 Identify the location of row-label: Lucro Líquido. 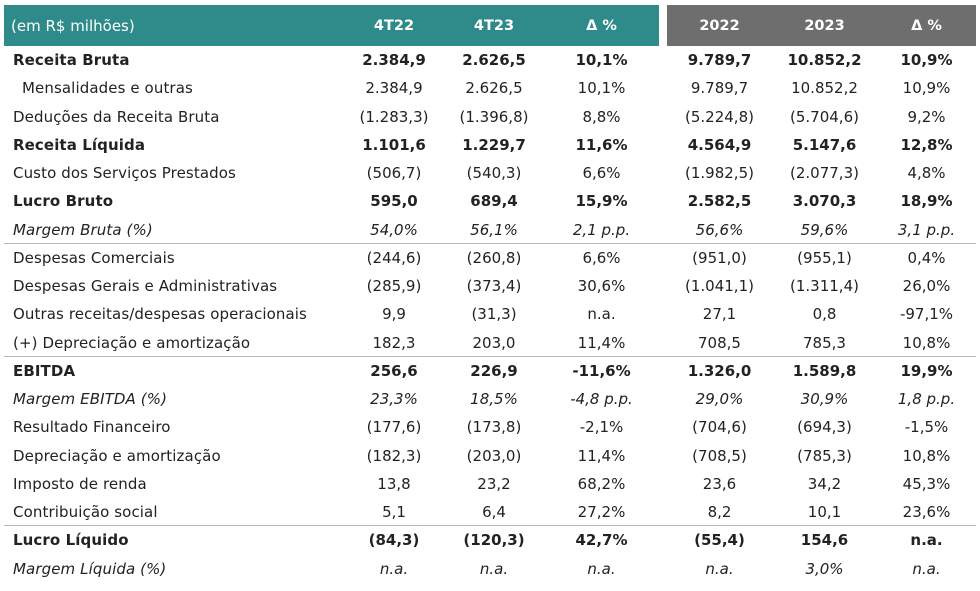
(71, 540).